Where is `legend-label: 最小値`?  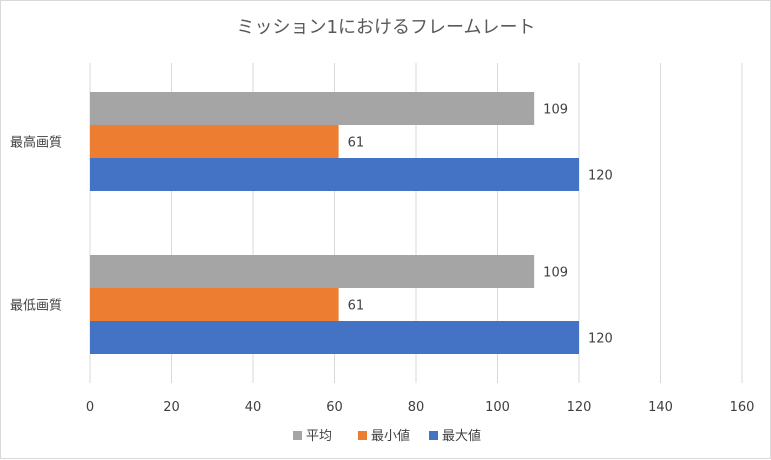
legend-label: 最小値 is located at coordinates (390, 436).